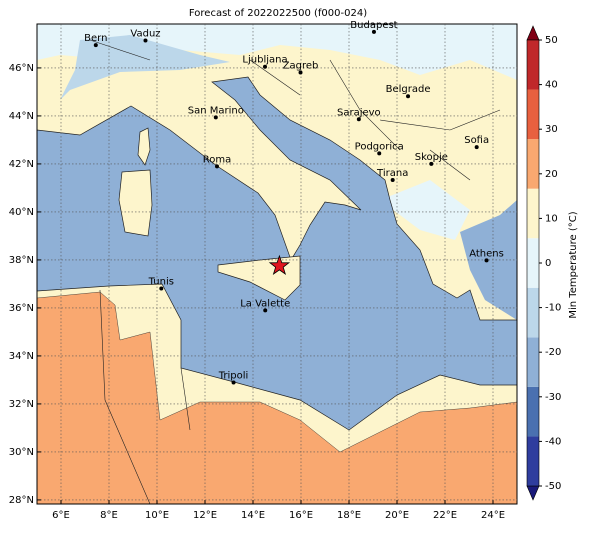 This screenshot has height=533, width=592. Describe the element at coordinates (264, 60) in the screenshot. I see `city-label: Ljubljana` at that location.